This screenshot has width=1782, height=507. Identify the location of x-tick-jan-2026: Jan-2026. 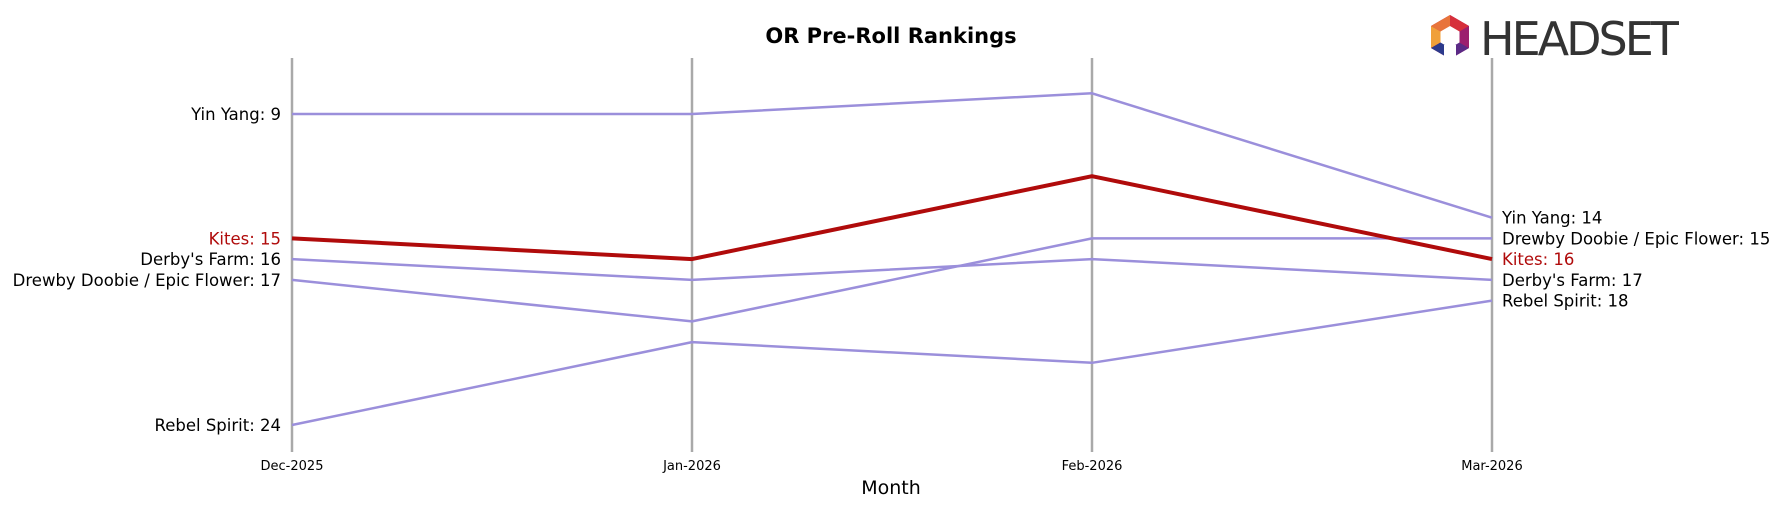
(691, 466).